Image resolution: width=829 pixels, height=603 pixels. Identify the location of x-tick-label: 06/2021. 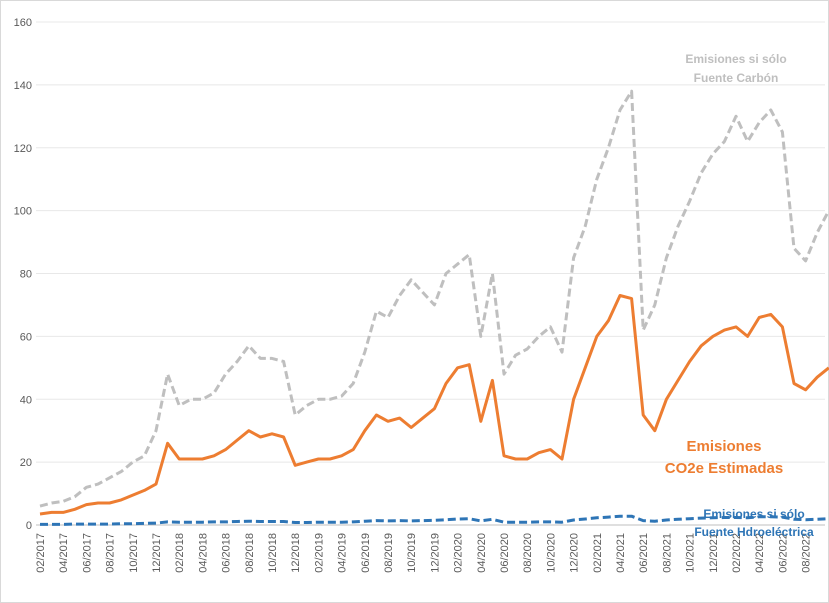
(644, 553).